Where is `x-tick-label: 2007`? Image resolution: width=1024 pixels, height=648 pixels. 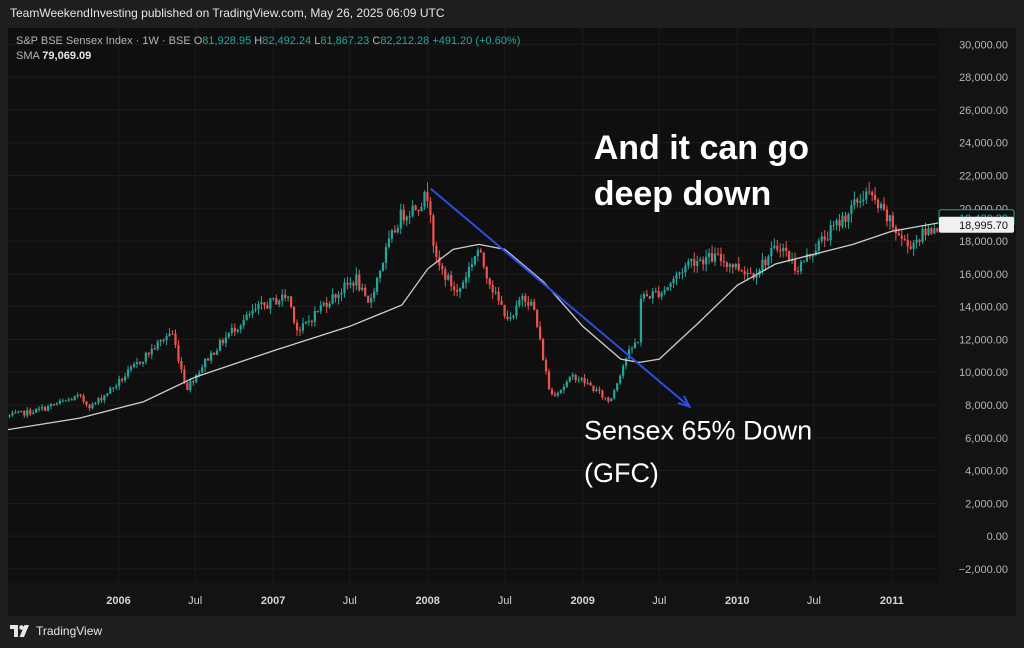
x-tick-label: 2007 is located at coordinates (273, 601).